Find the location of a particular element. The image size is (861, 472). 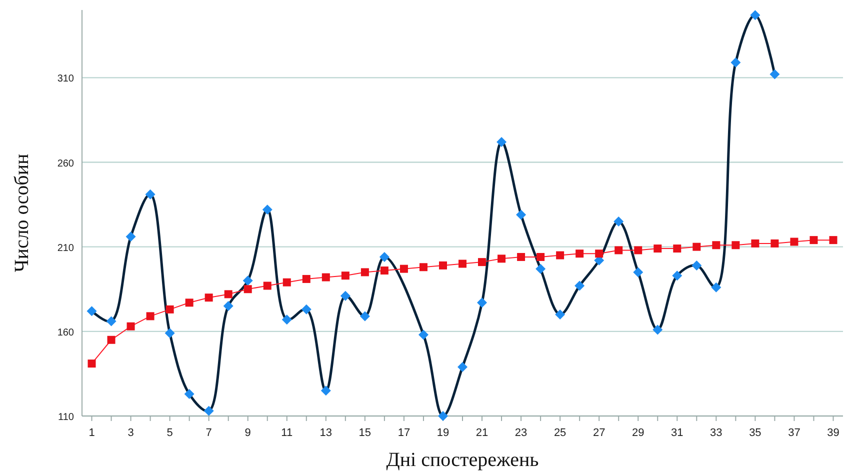

y-tick-label: 260 is located at coordinates (65, 164).